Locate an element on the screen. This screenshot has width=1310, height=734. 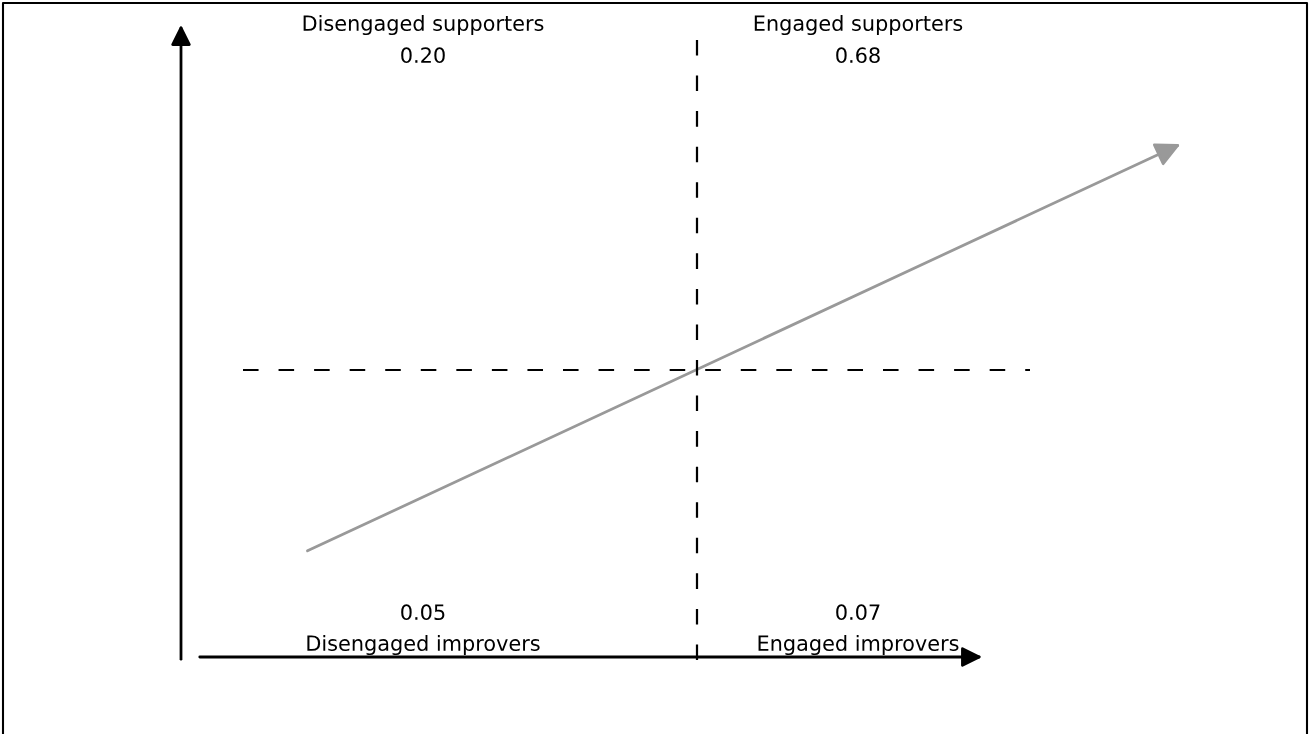
data-label: 0.05 is located at coordinates (423, 612).